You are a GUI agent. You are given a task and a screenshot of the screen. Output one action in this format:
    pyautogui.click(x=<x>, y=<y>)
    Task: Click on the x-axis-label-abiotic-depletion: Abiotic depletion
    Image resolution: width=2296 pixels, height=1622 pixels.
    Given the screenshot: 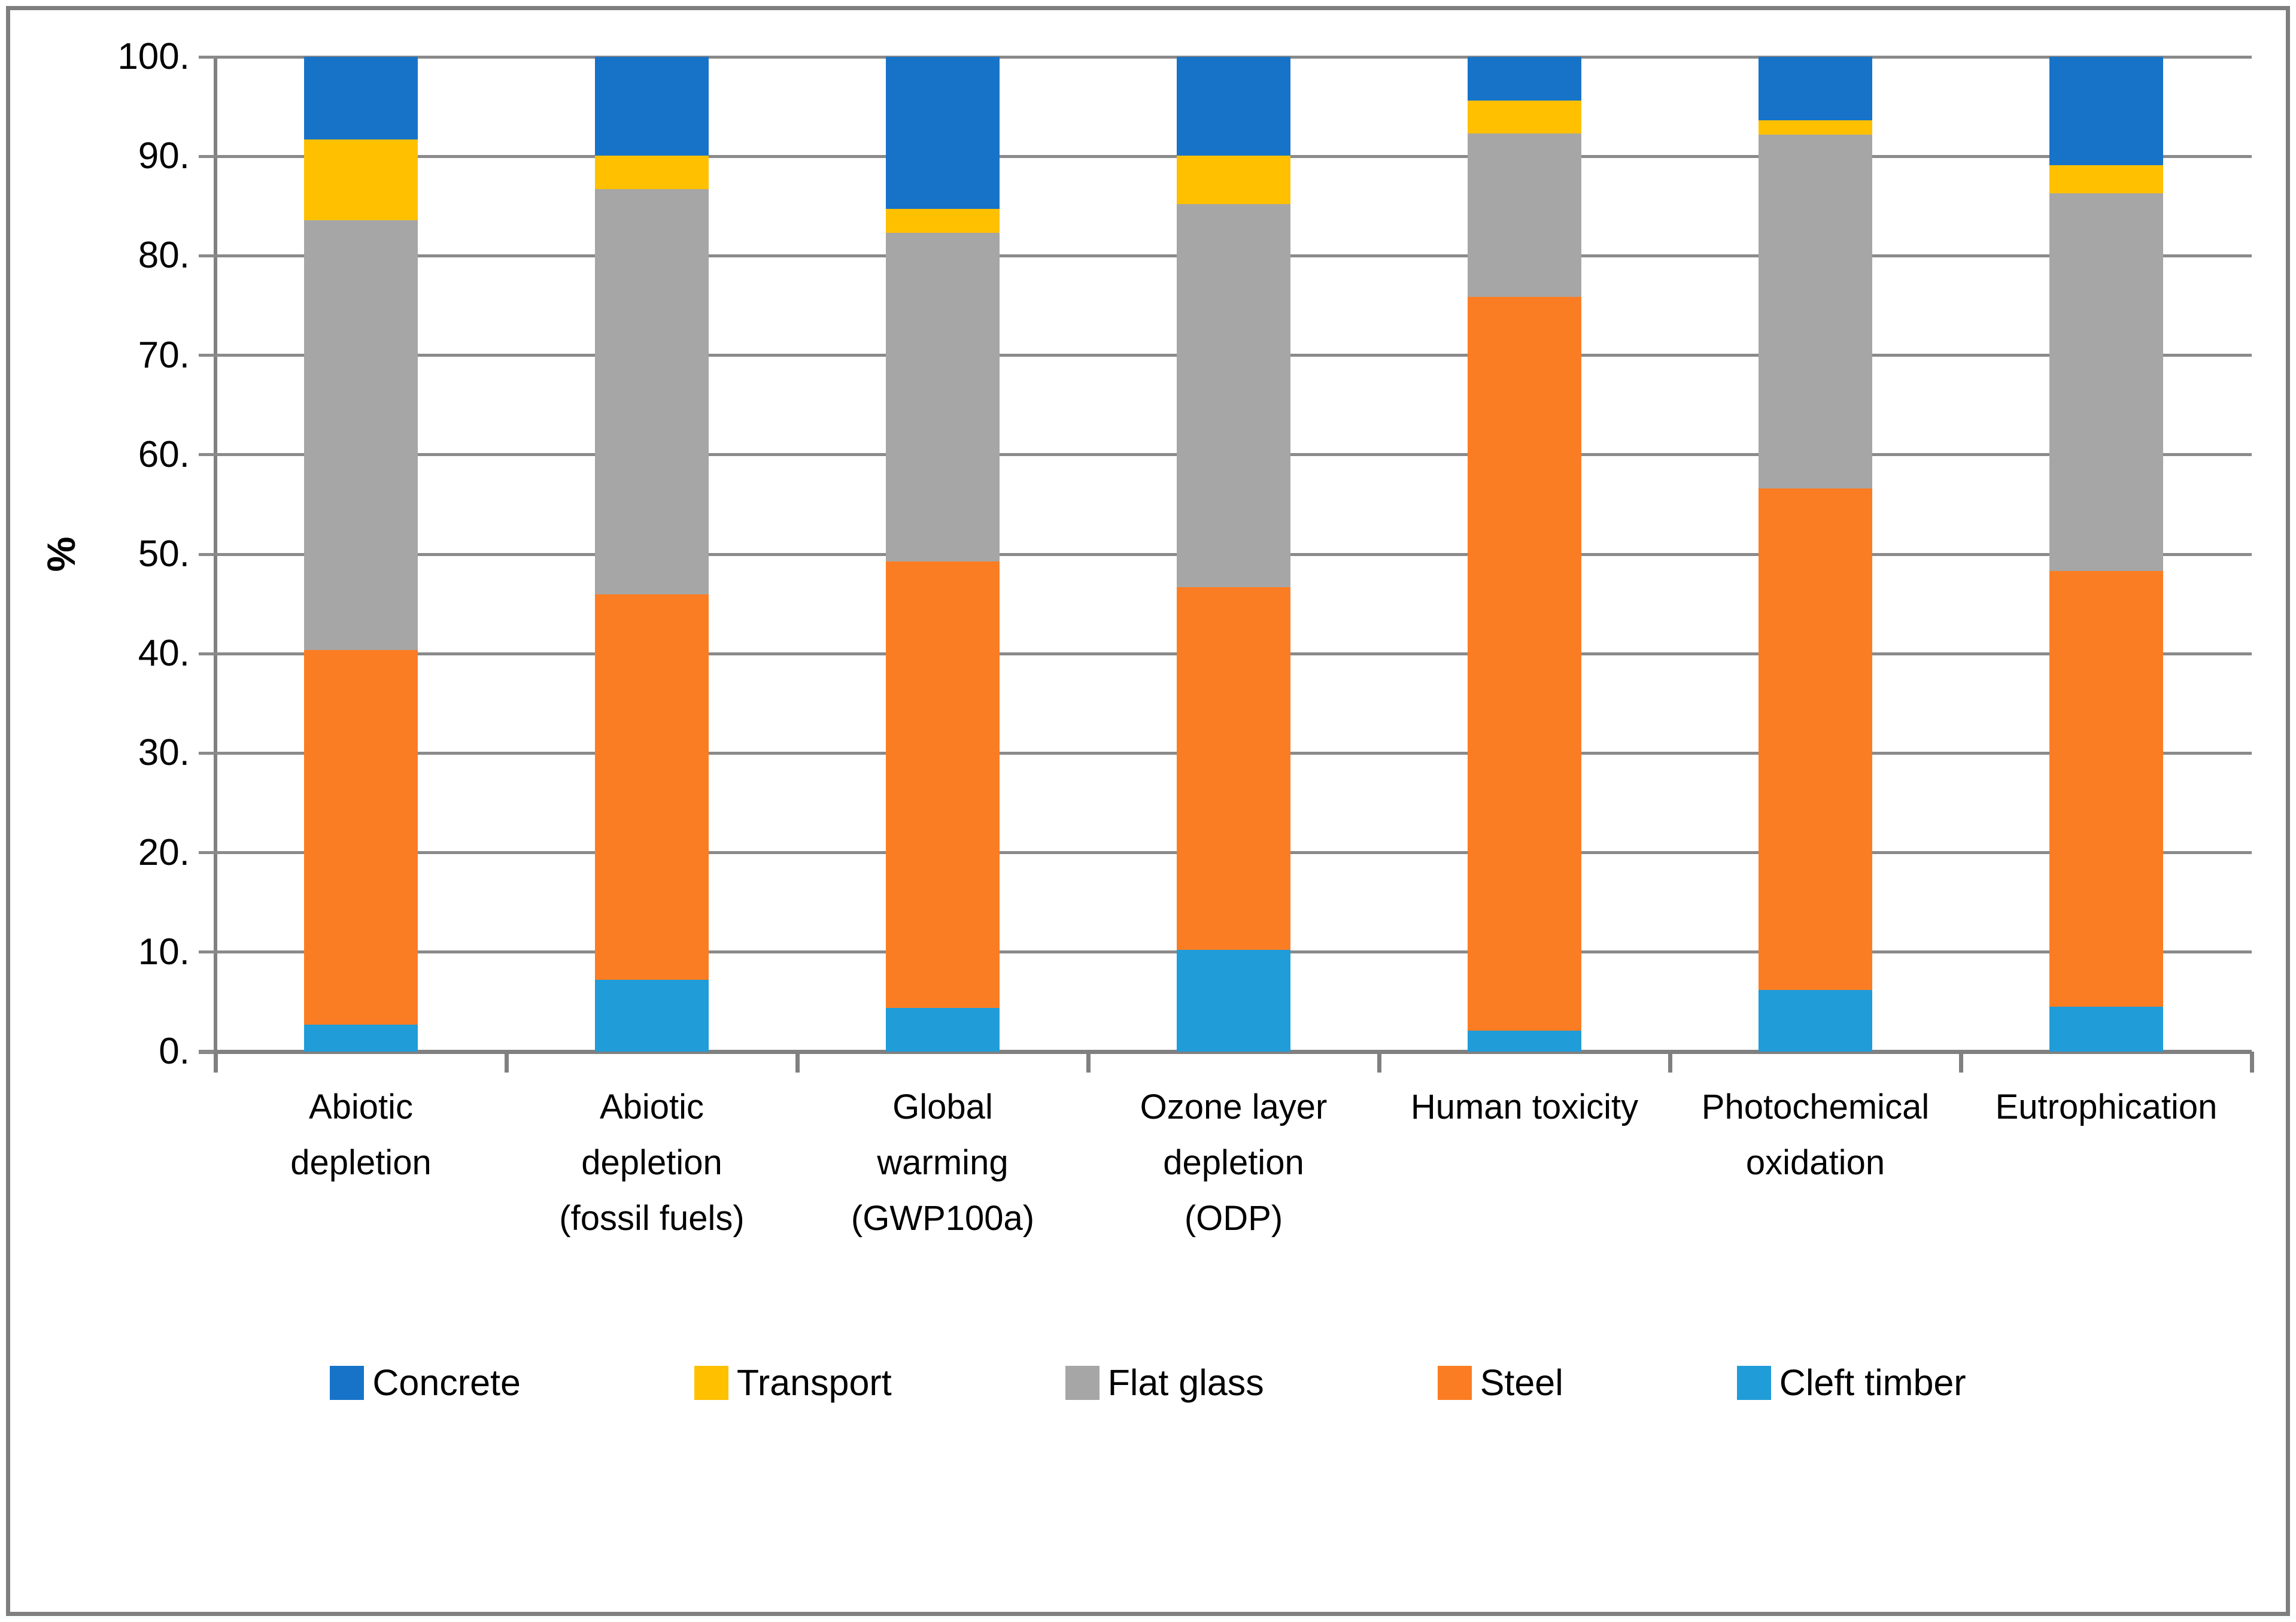 What is the action you would take?
    pyautogui.click(x=360, y=1162)
    